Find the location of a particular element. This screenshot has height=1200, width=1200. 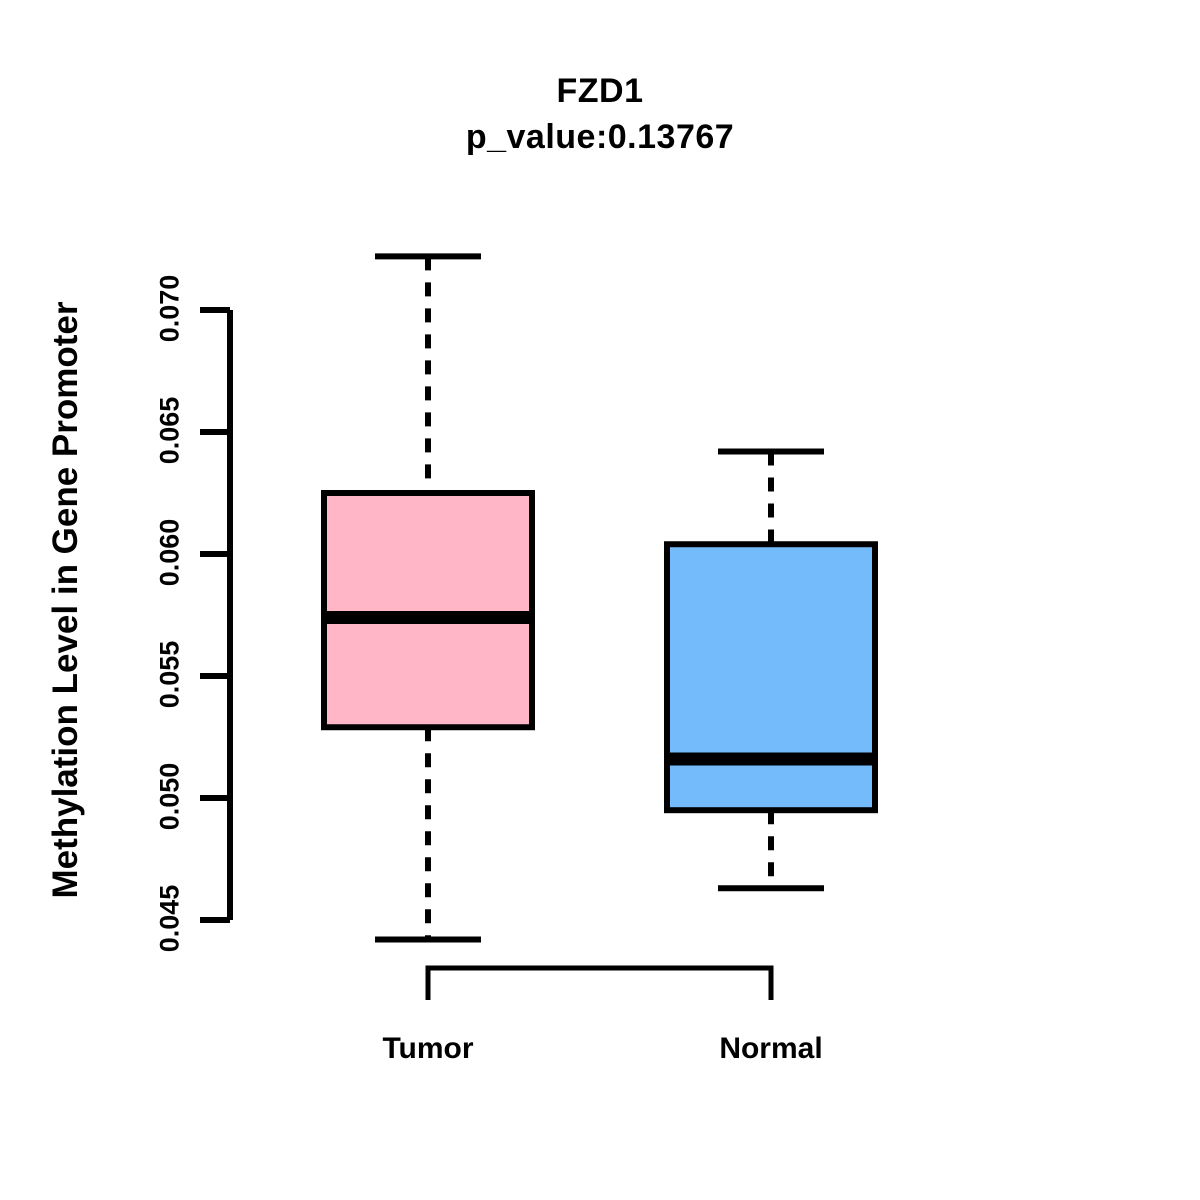

boxplot-normal is located at coordinates (771, 670).